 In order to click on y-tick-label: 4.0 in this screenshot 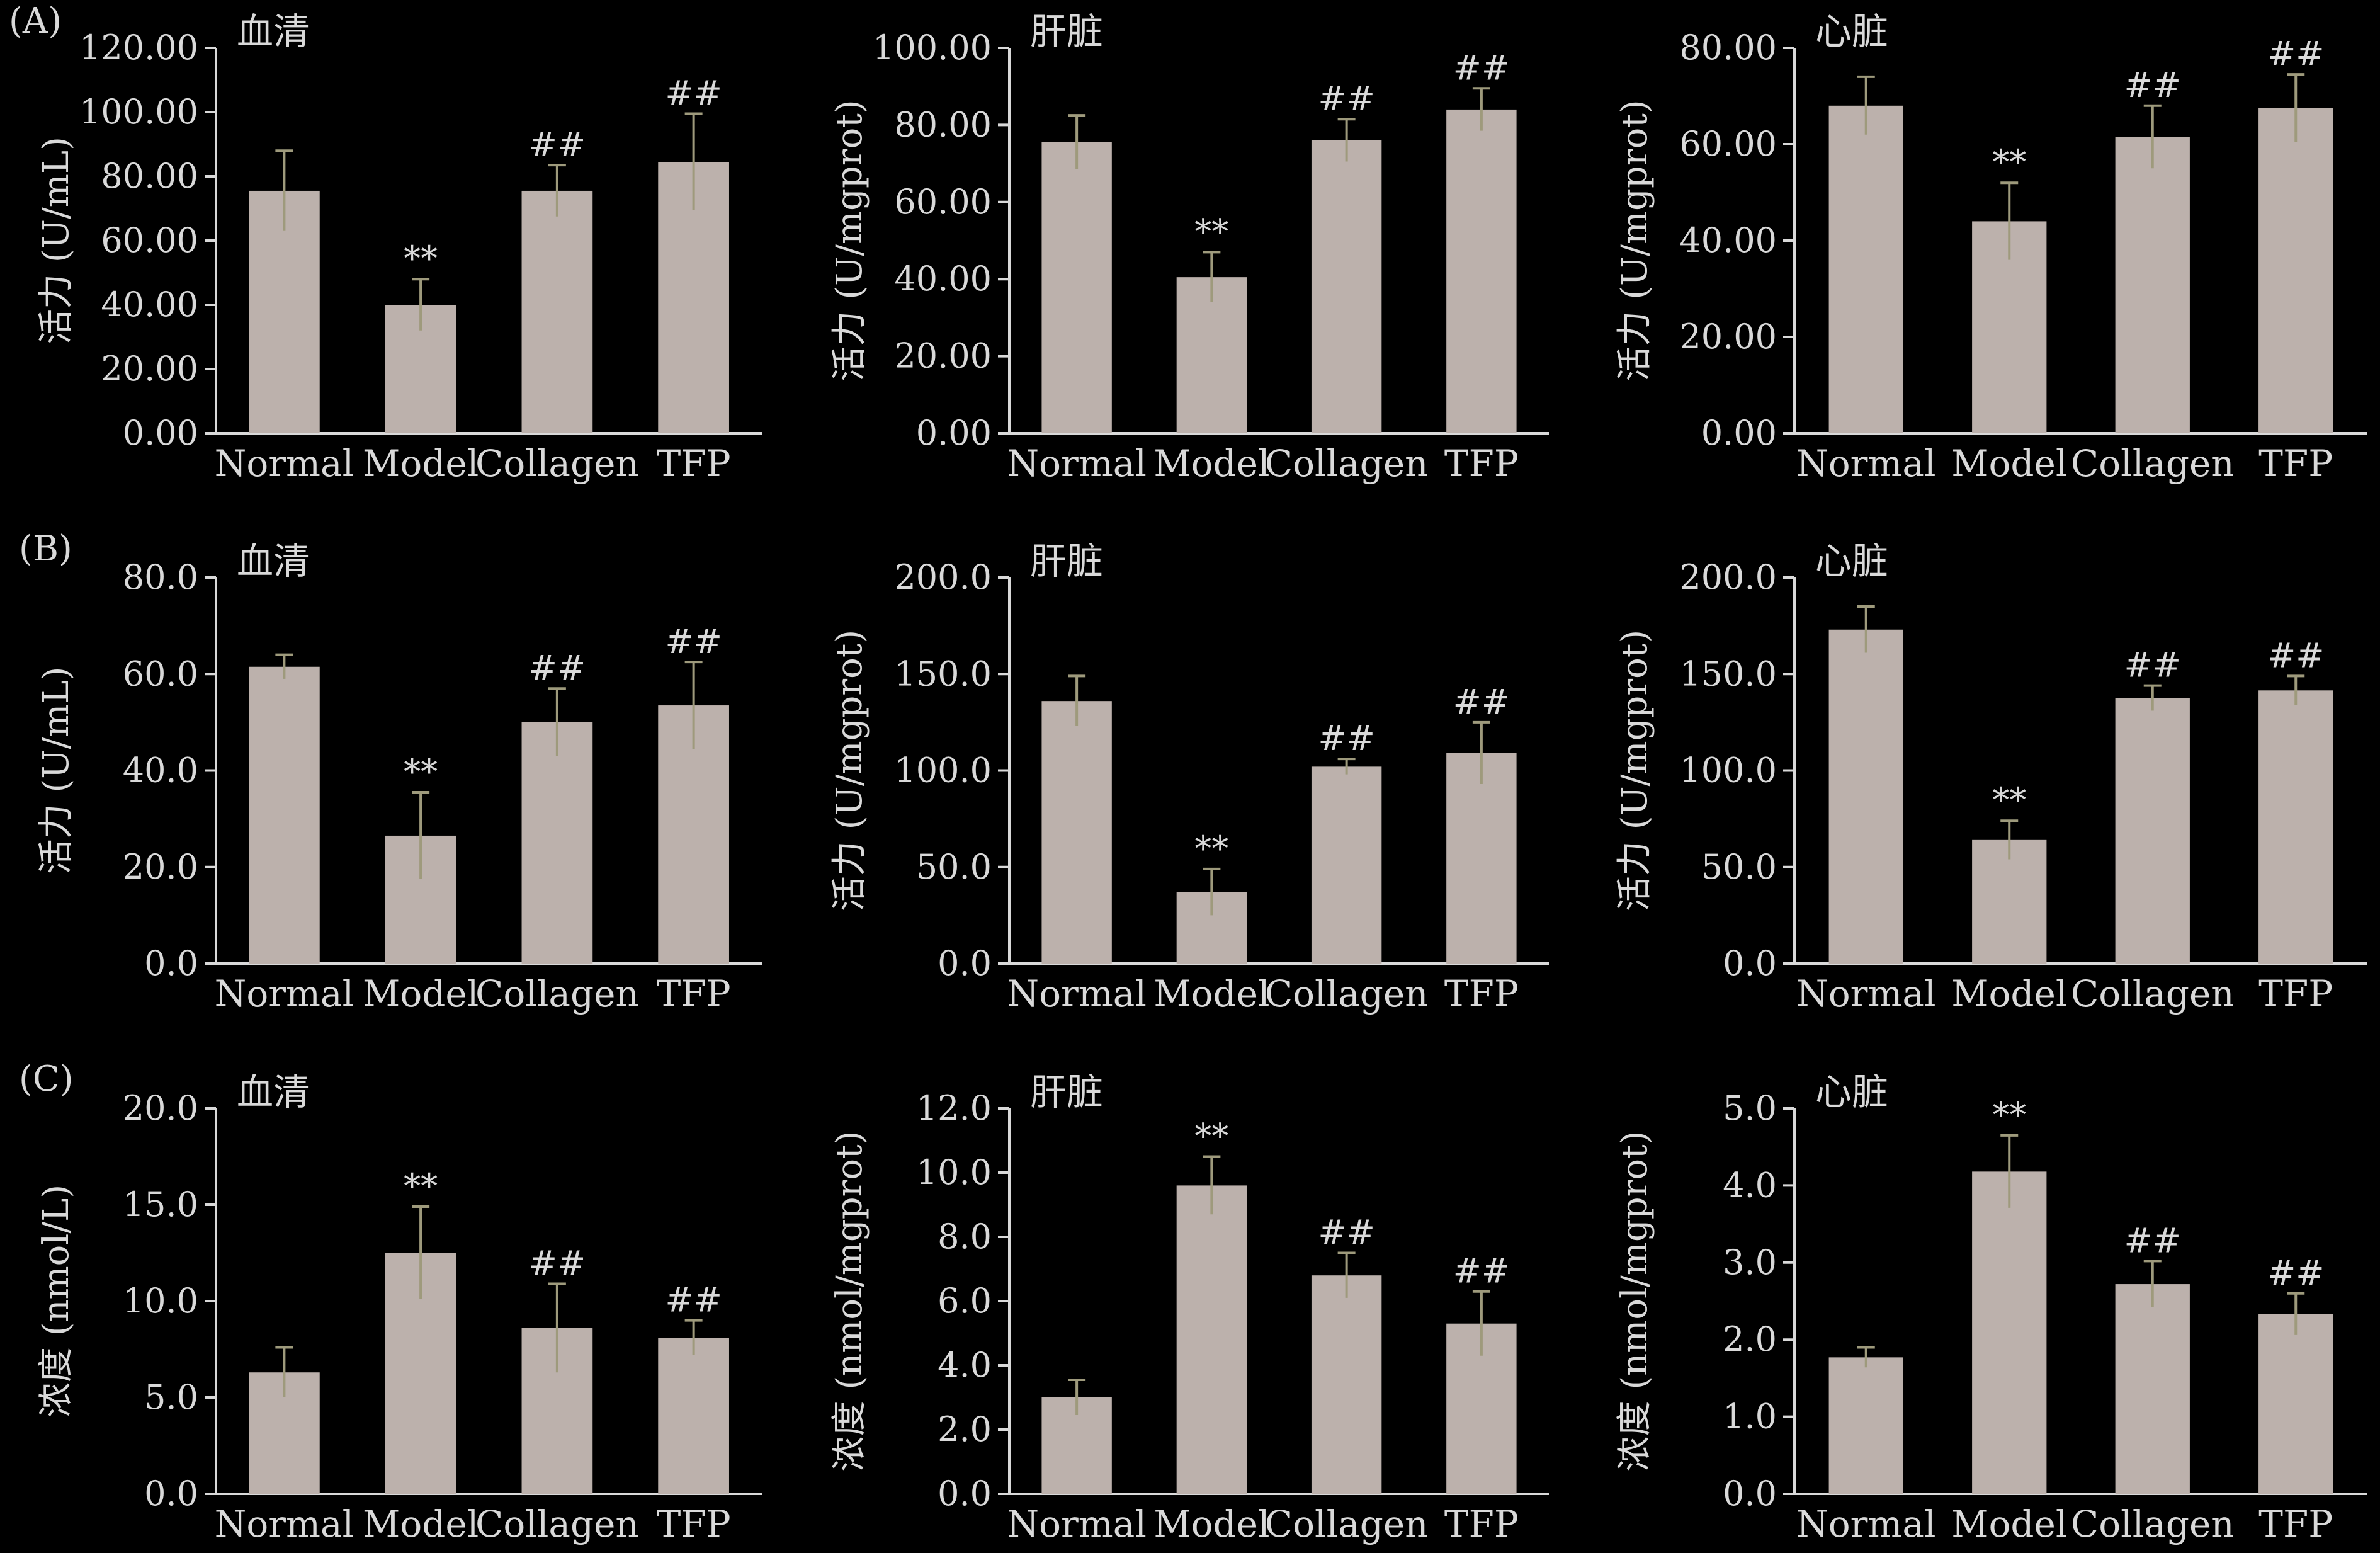, I will do `click(1750, 1185)`.